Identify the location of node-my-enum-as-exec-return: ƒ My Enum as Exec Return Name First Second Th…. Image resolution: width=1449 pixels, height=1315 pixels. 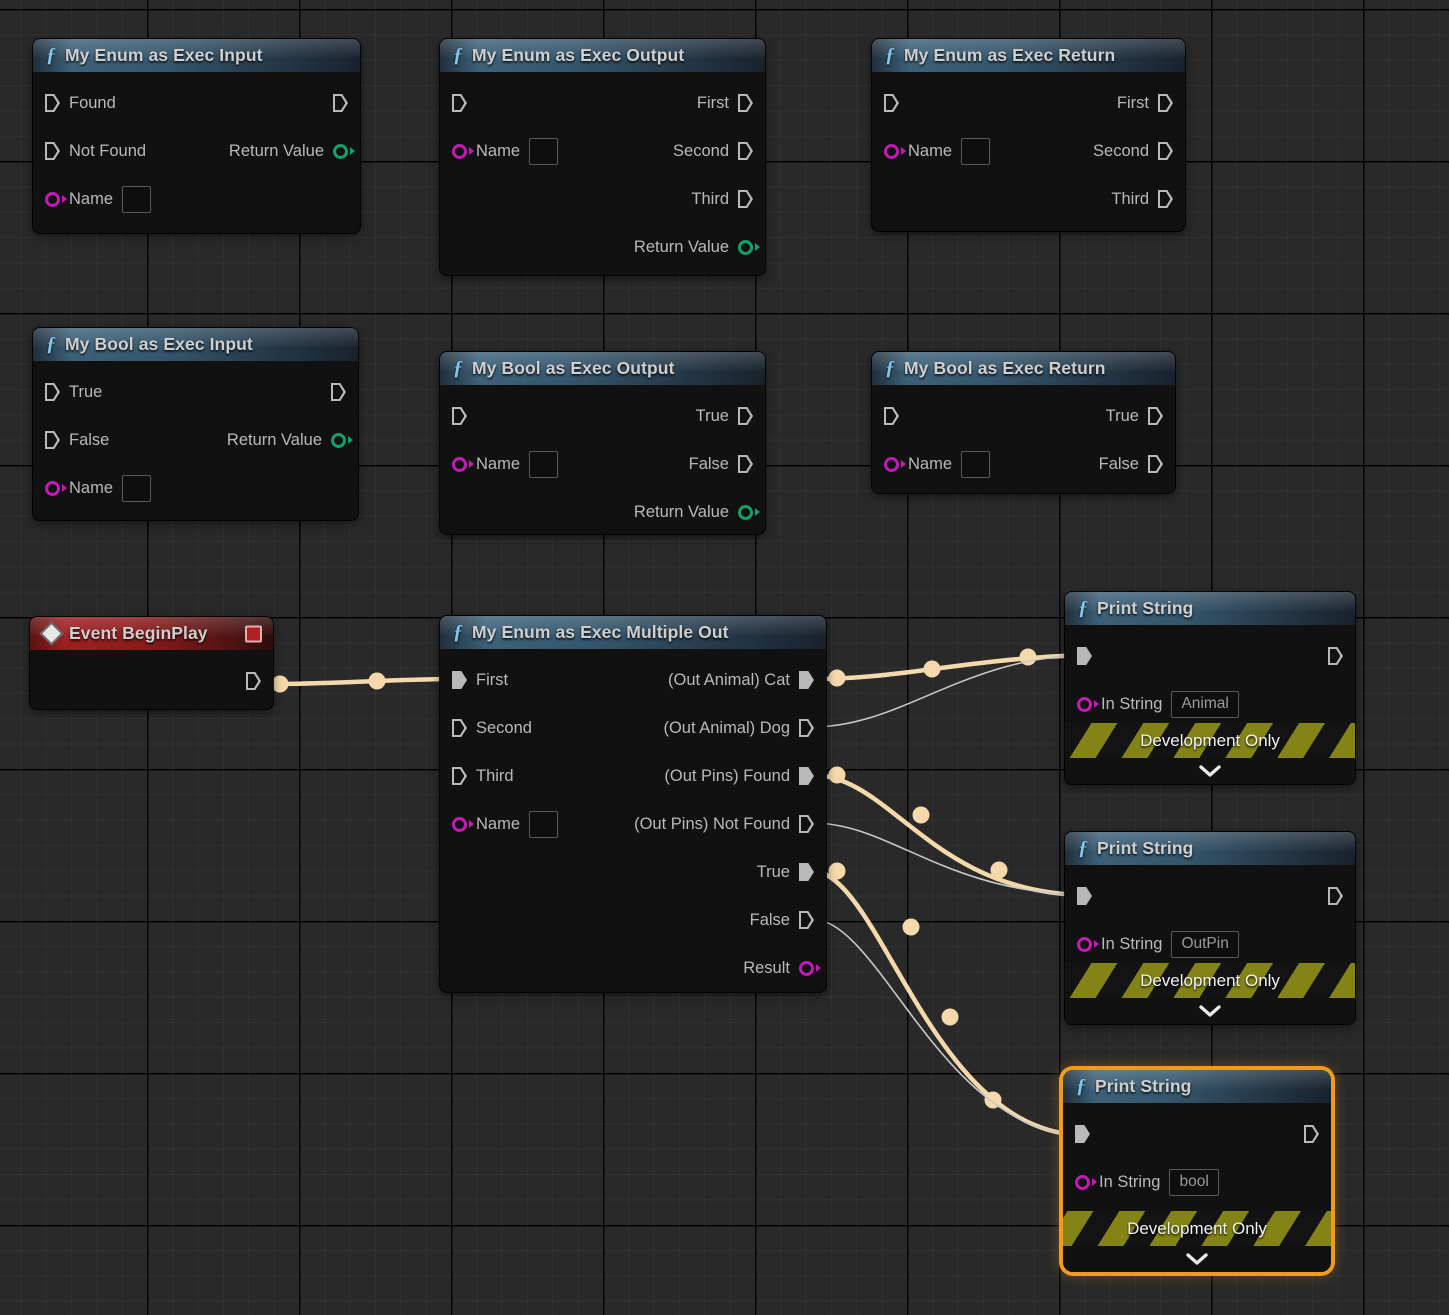
(1028, 135).